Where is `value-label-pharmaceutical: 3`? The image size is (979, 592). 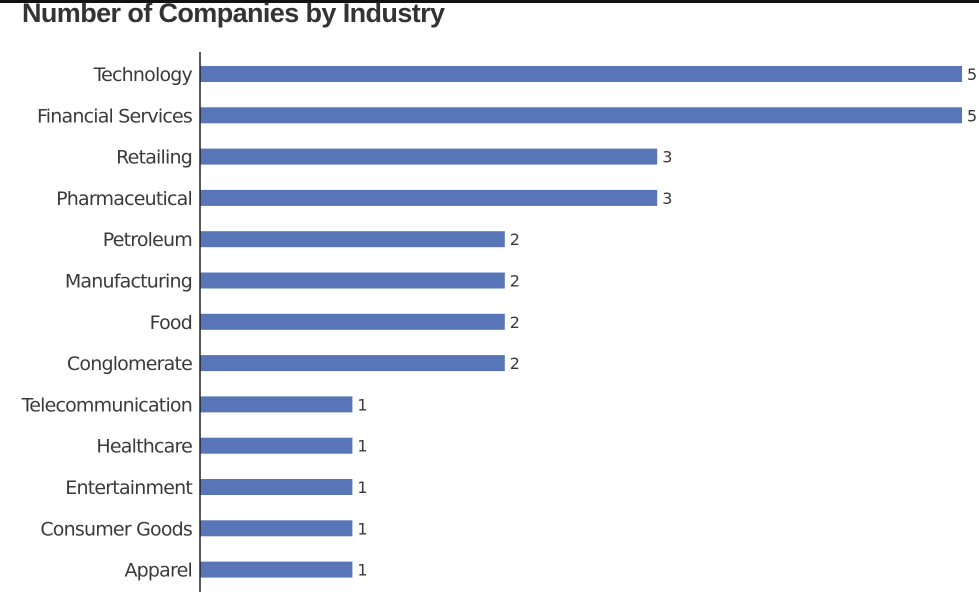 value-label-pharmaceutical: 3 is located at coordinates (667, 198).